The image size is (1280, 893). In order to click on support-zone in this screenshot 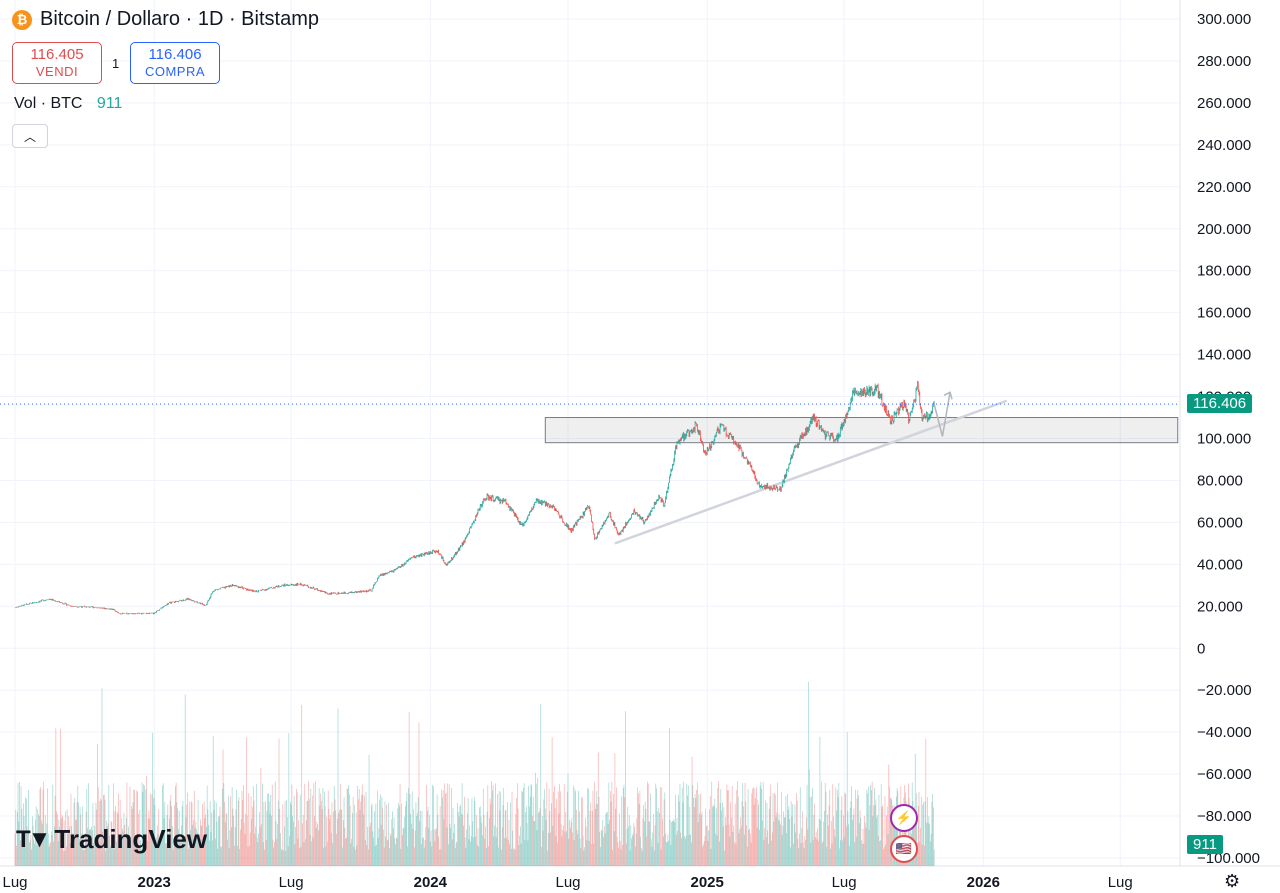, I will do `click(861, 430)`.